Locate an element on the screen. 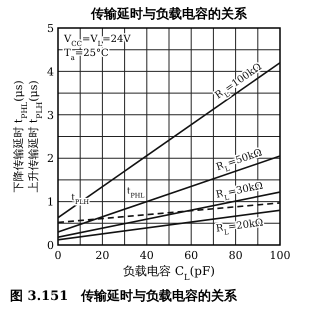 The image size is (331, 330). y-tick-label: 2 is located at coordinates (50, 159).